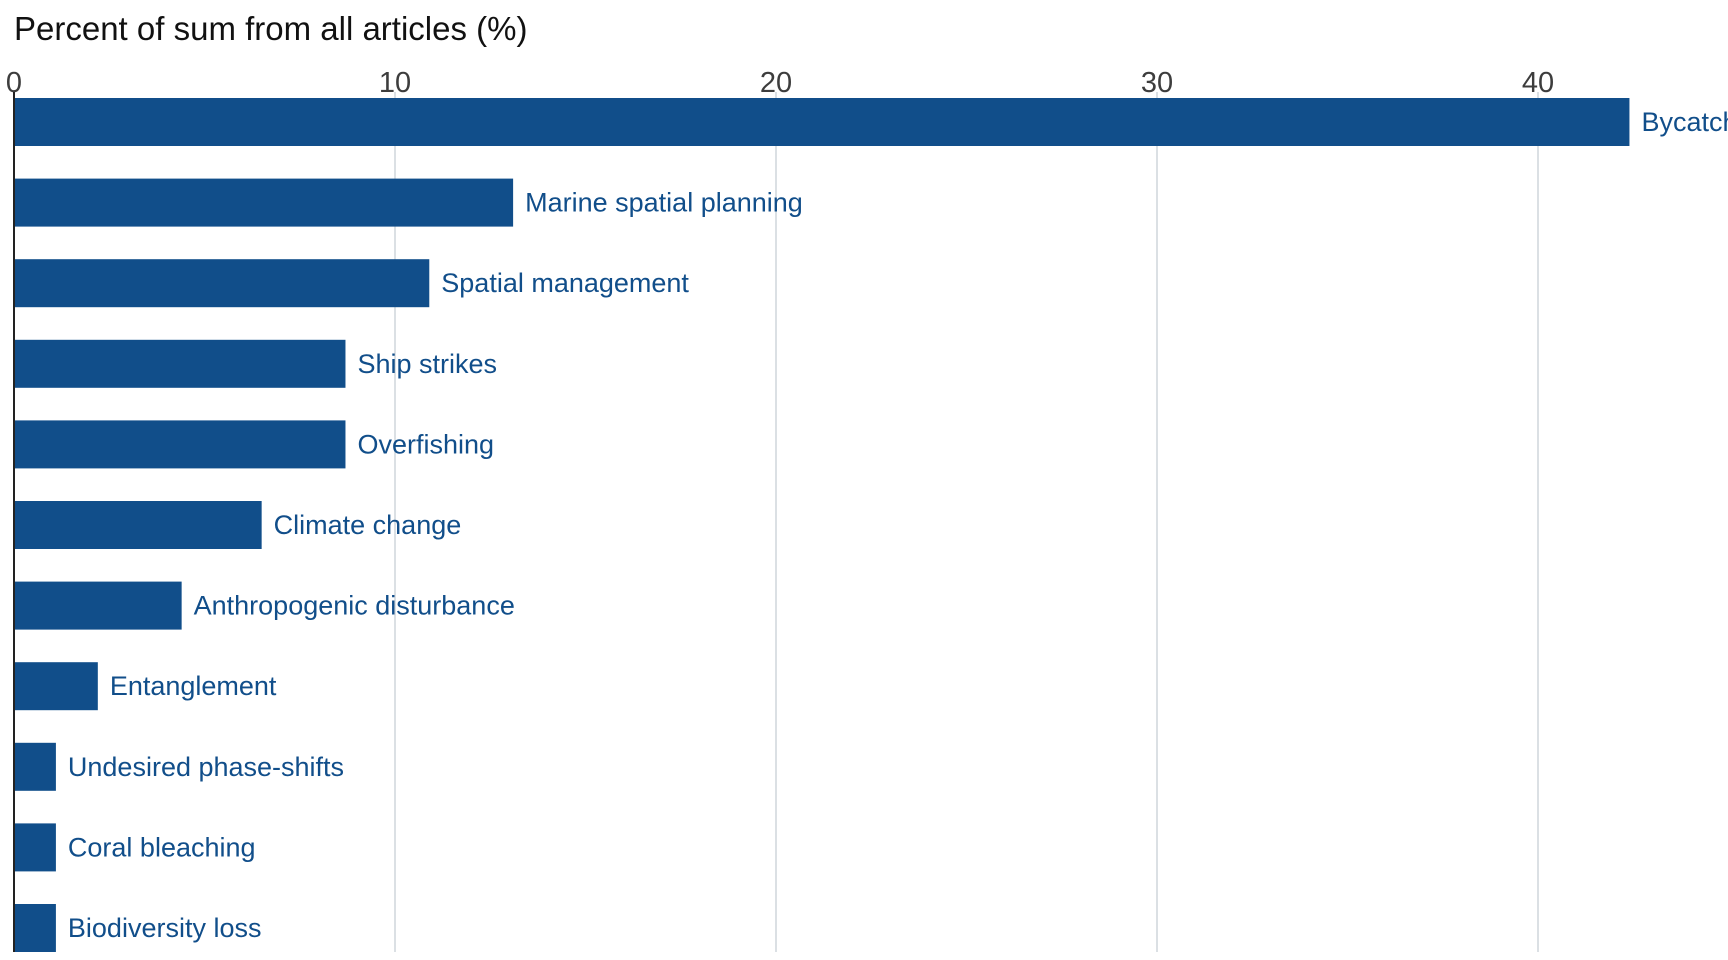 This screenshot has height=960, width=1728. What do you see at coordinates (14, 83) in the screenshot?
I see `x-tick-label: 0` at bounding box center [14, 83].